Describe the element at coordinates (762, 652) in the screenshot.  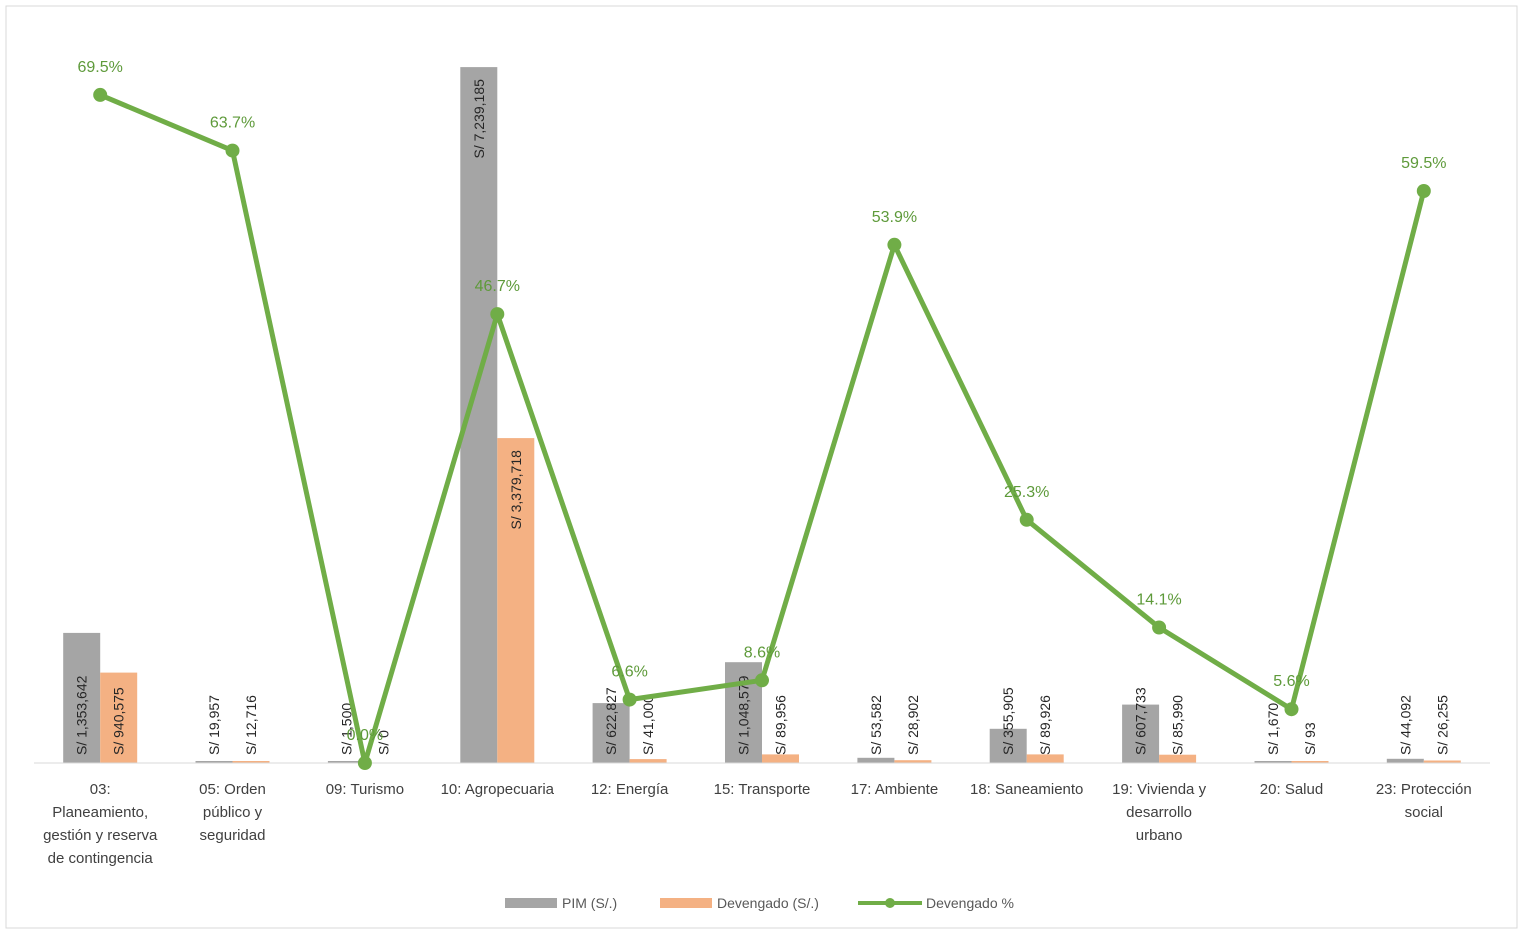
I see `pct-label-5: 8.6%` at that location.